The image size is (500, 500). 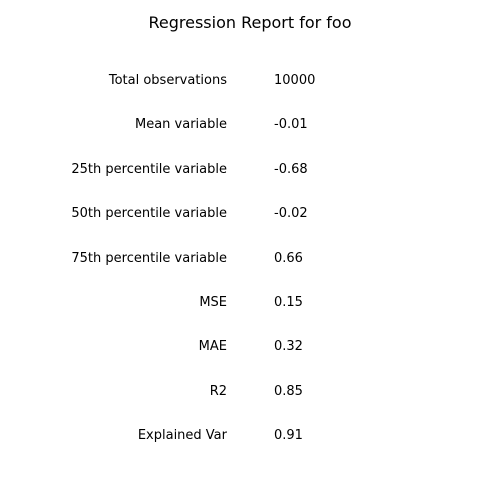 What do you see at coordinates (181, 125) in the screenshot?
I see `metric-label: Mean variable` at bounding box center [181, 125].